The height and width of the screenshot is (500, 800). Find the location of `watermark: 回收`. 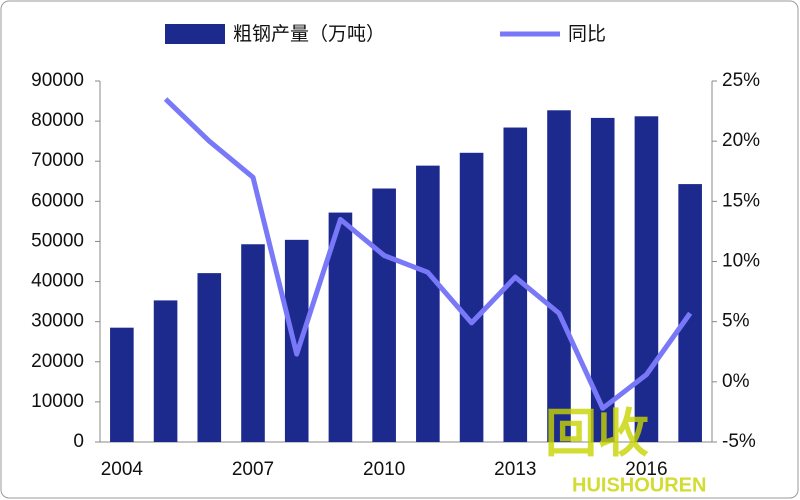

watermark: 回收 is located at coordinates (597, 435).